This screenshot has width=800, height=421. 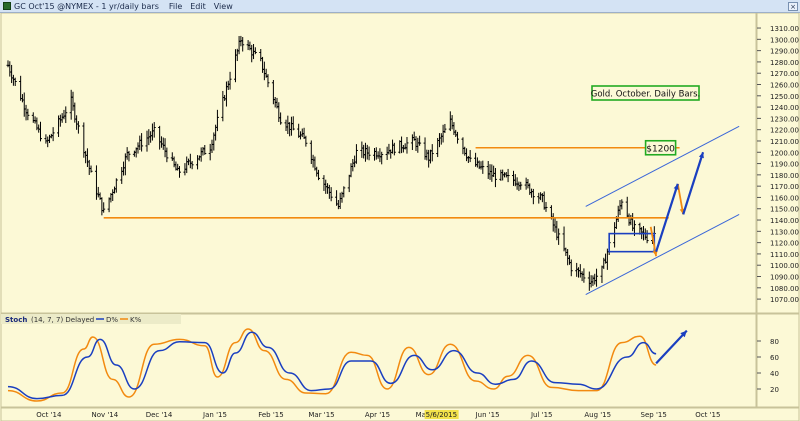 I want to click on price-tick-label: 1190.00, so click(x=784, y=165).